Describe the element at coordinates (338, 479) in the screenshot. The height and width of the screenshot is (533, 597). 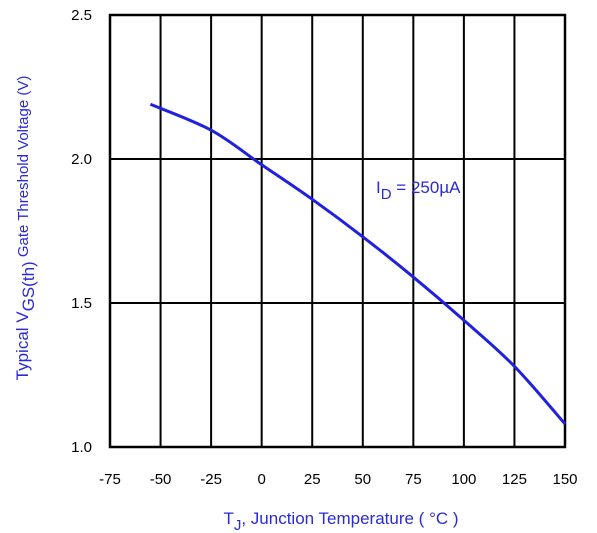
I see `x-tick-labels: -75 -50 -25 0 25 50 75 100 125 150` at that location.